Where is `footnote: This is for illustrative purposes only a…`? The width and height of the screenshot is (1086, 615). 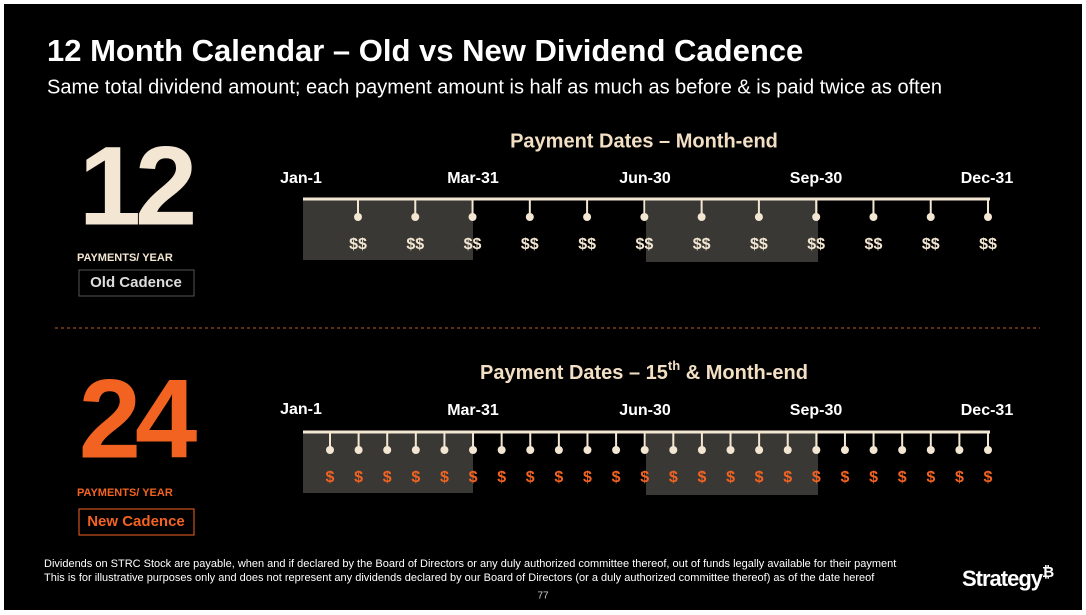
footnote: This is for illustrative purposes only a… is located at coordinates (459, 578).